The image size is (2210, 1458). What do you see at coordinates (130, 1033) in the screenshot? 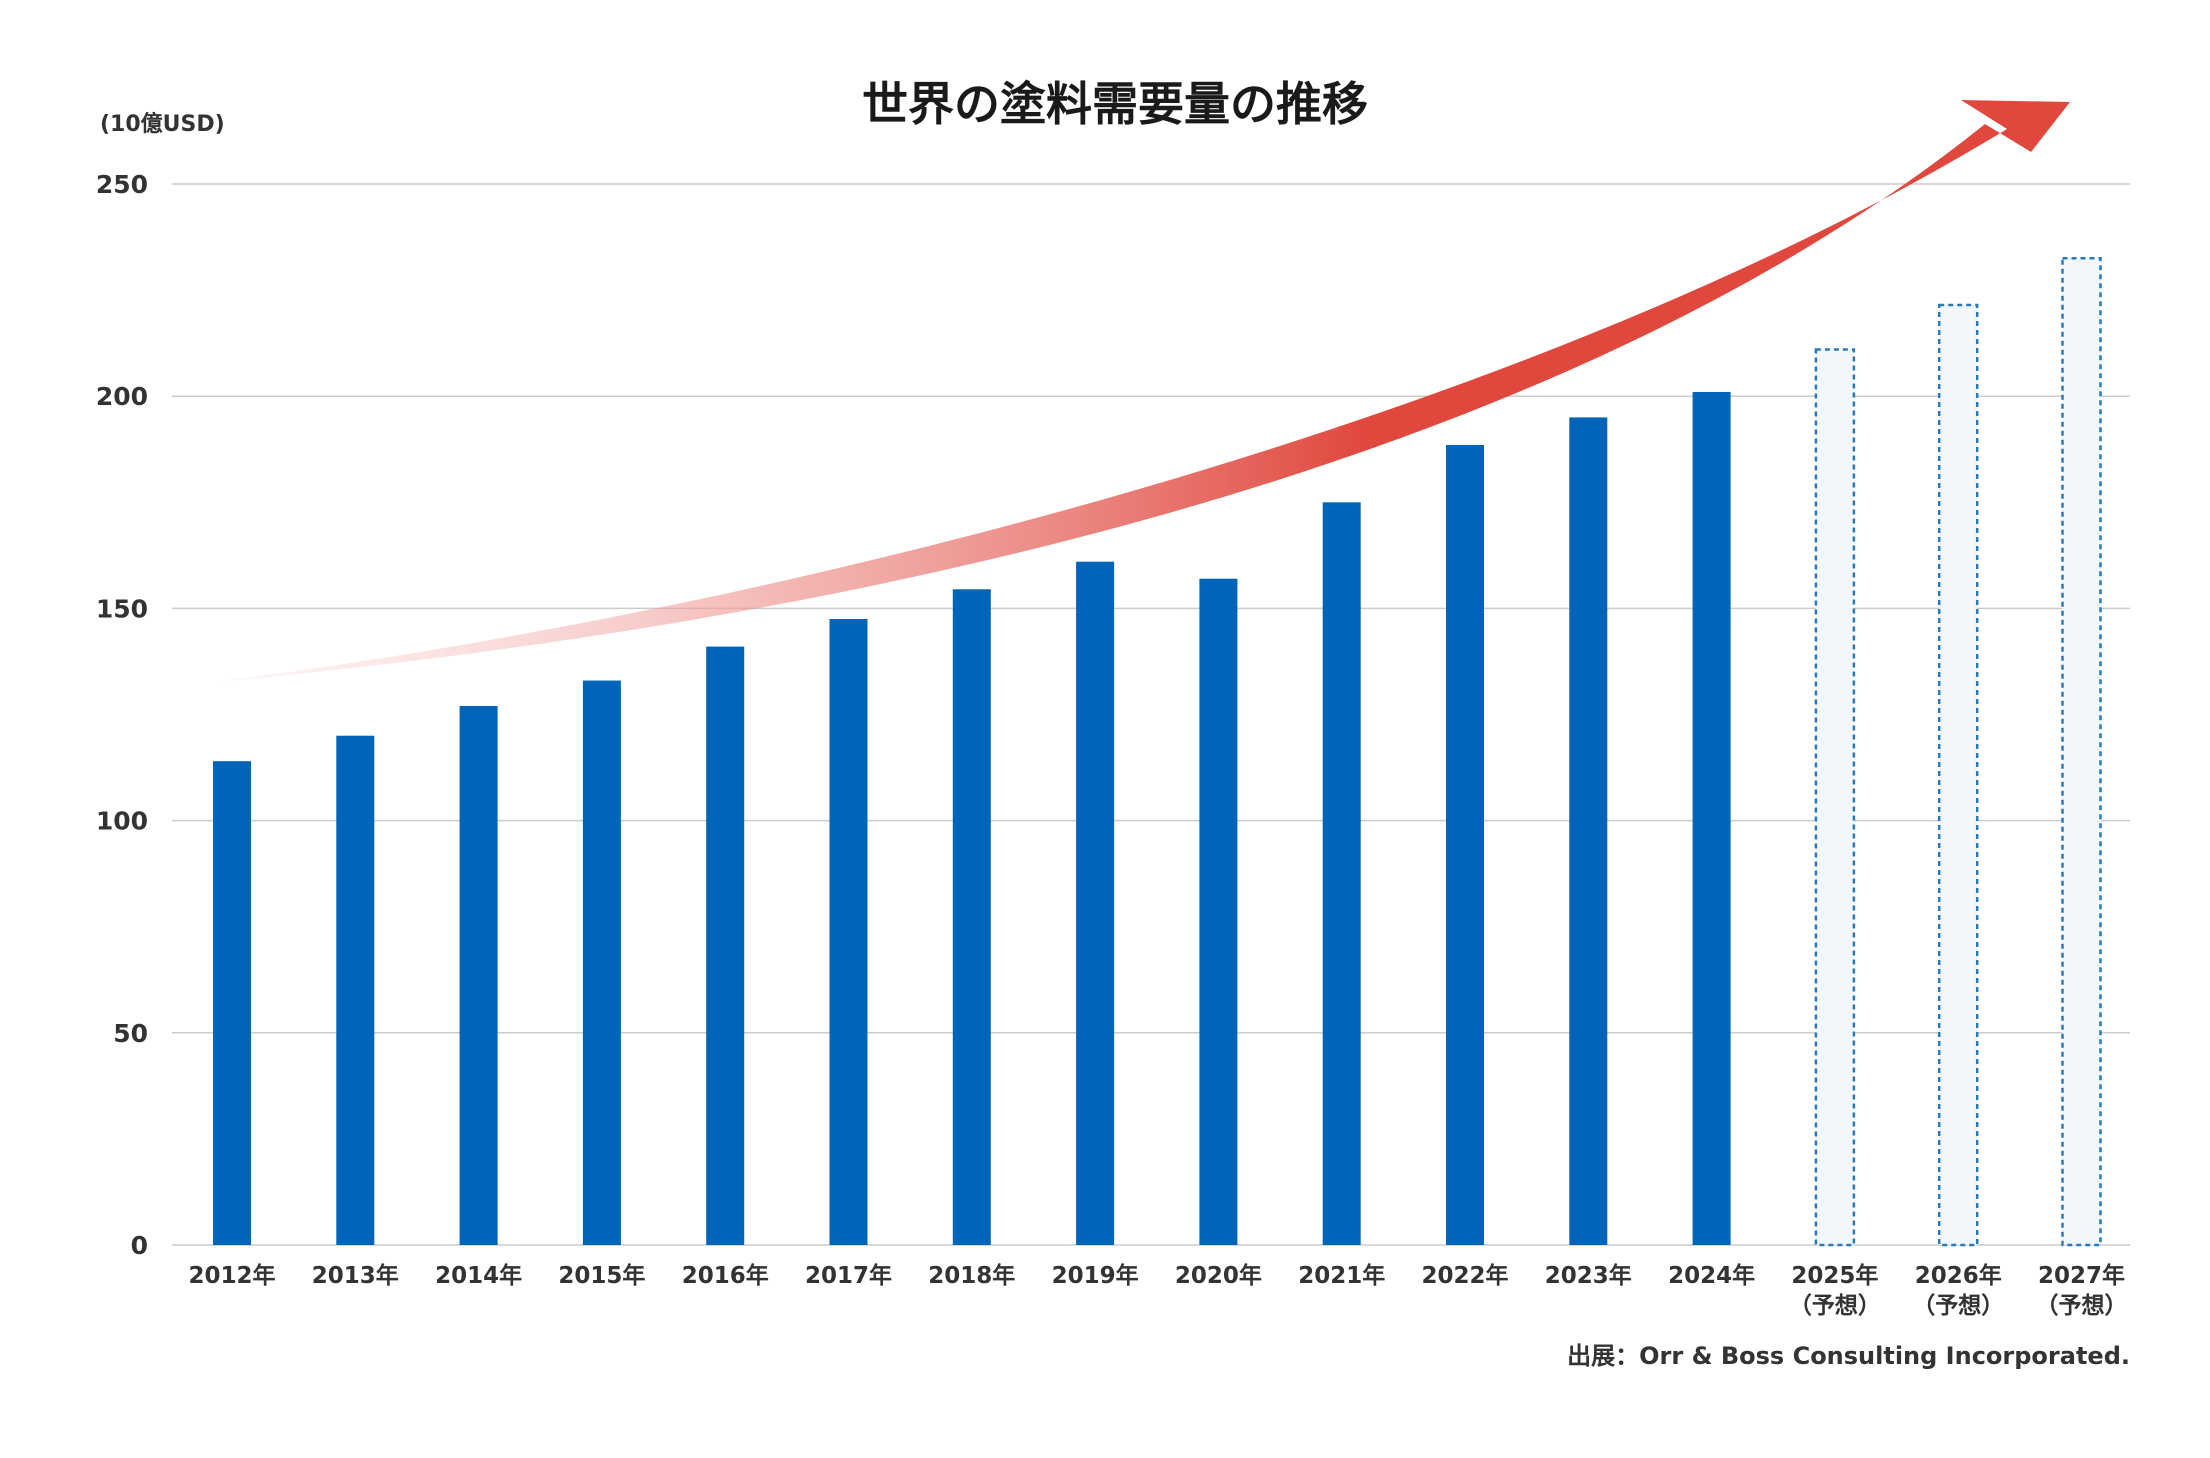
I see `y-tick-label: 50` at bounding box center [130, 1033].